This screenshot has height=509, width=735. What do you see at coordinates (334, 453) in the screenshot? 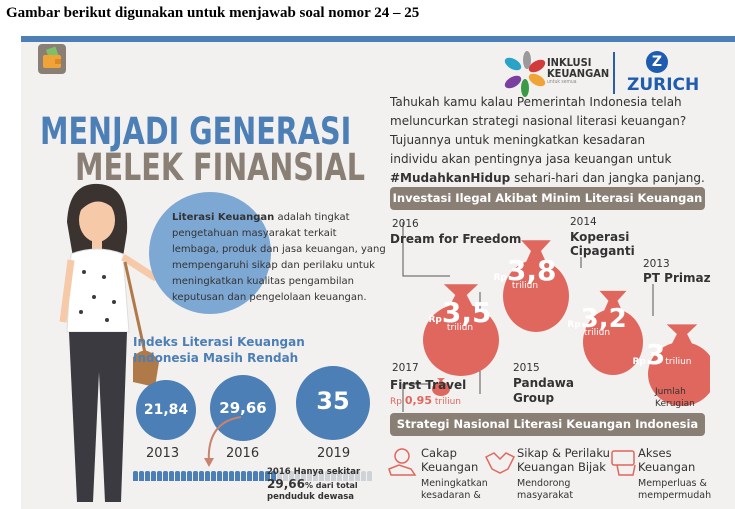
I see `index-year: 2019` at bounding box center [334, 453].